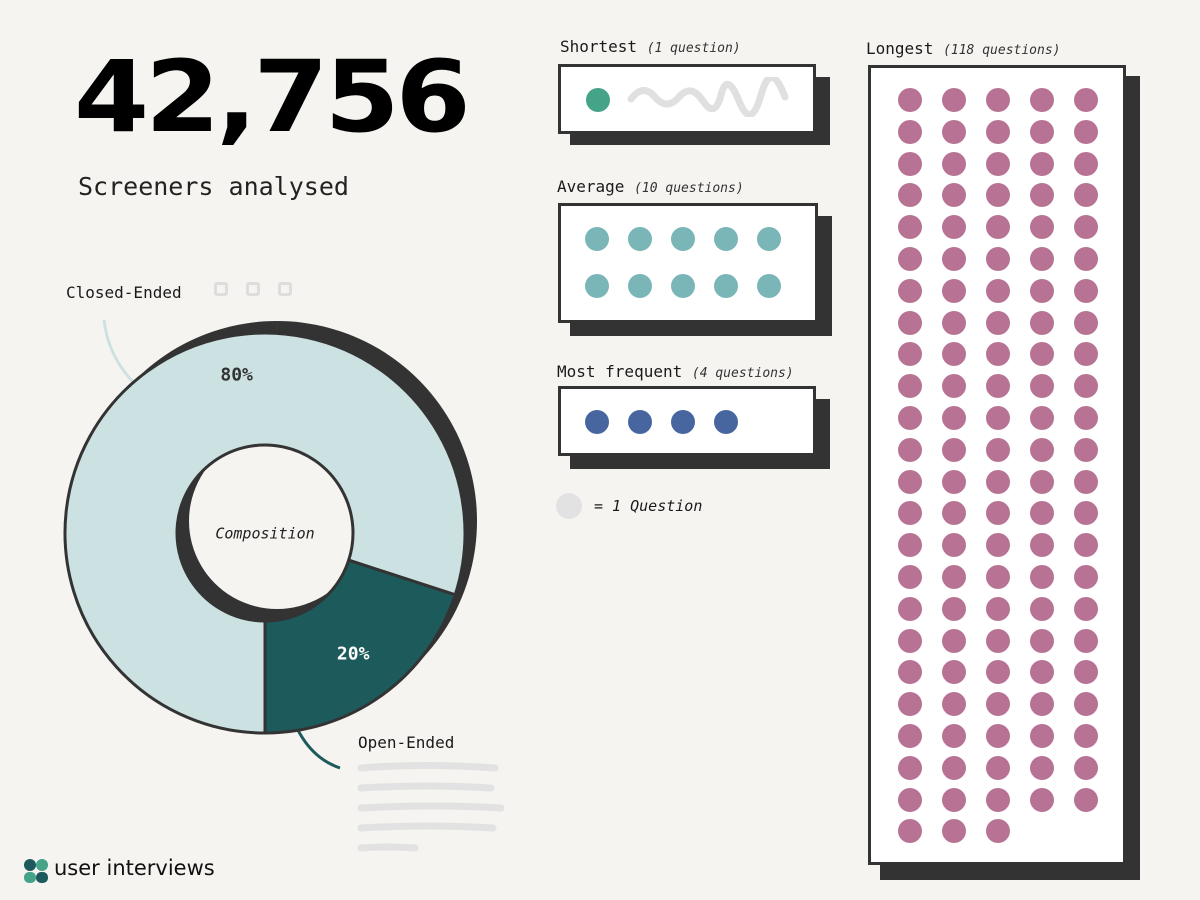 This screenshot has height=900, width=1200. I want to click on squiggle-decoration, so click(708, 97).